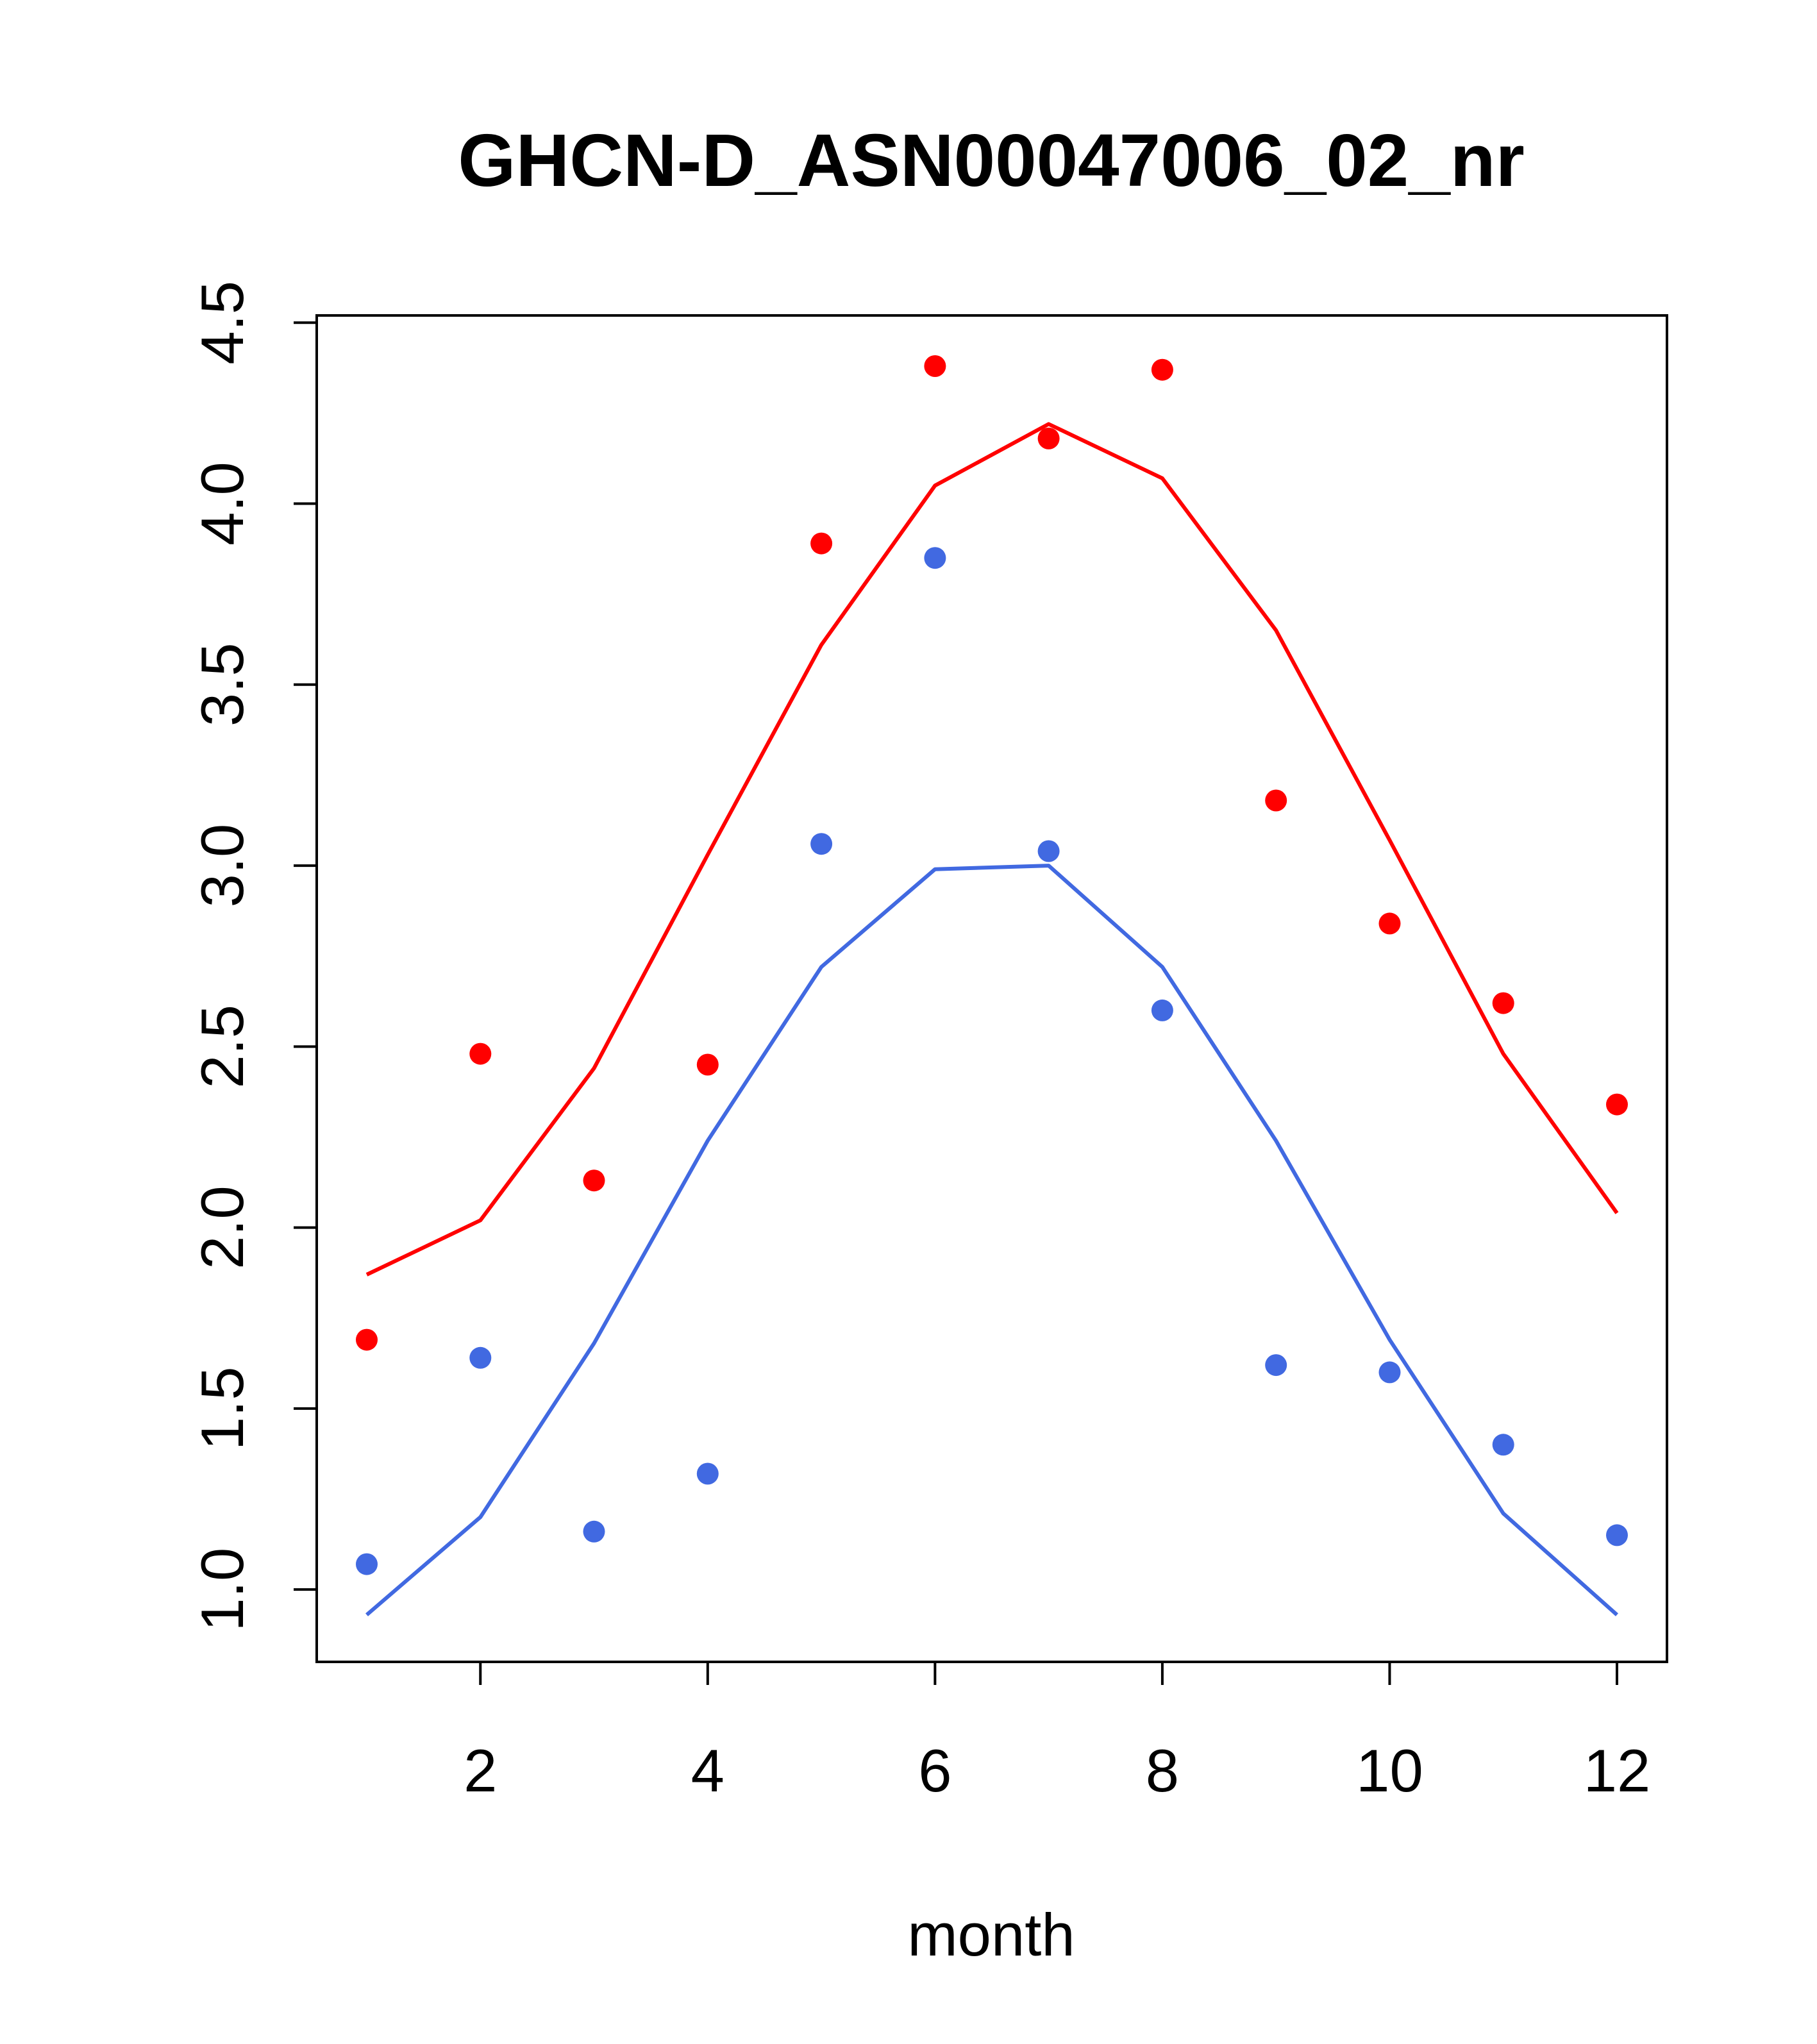 This screenshot has width=1817, height=2044. What do you see at coordinates (1618, 1770) in the screenshot?
I see `x-tick-label-12: 12` at bounding box center [1618, 1770].